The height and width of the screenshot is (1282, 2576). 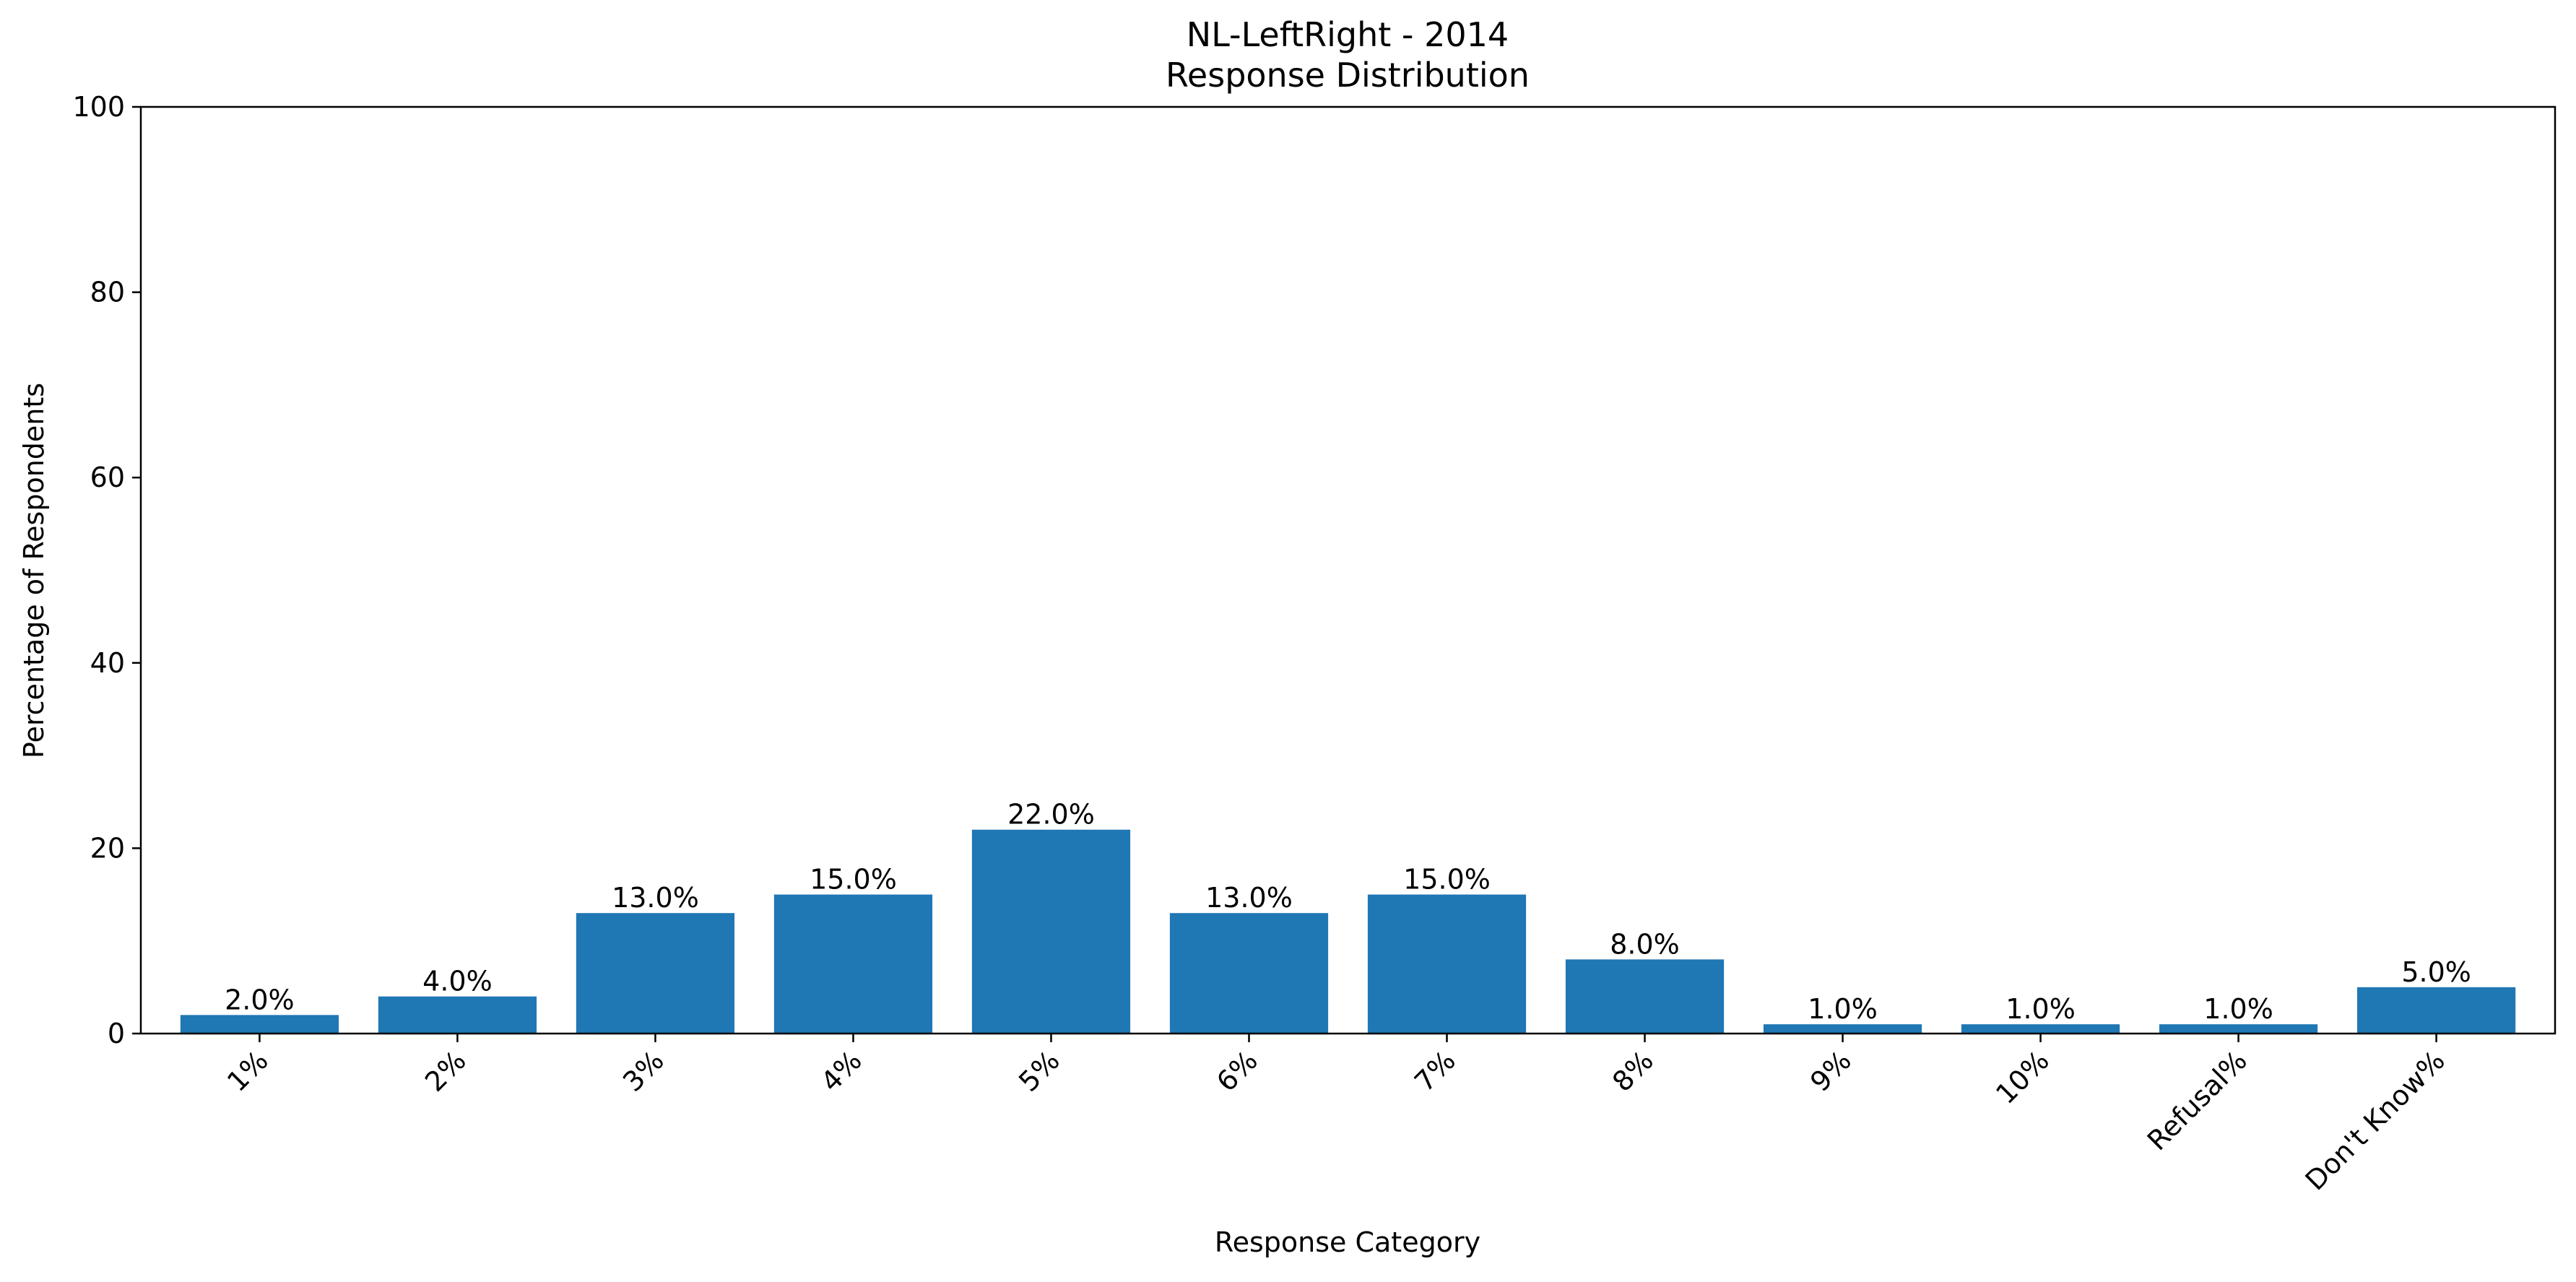 What do you see at coordinates (2436, 972) in the screenshot?
I see `data-label: 5.0%` at bounding box center [2436, 972].